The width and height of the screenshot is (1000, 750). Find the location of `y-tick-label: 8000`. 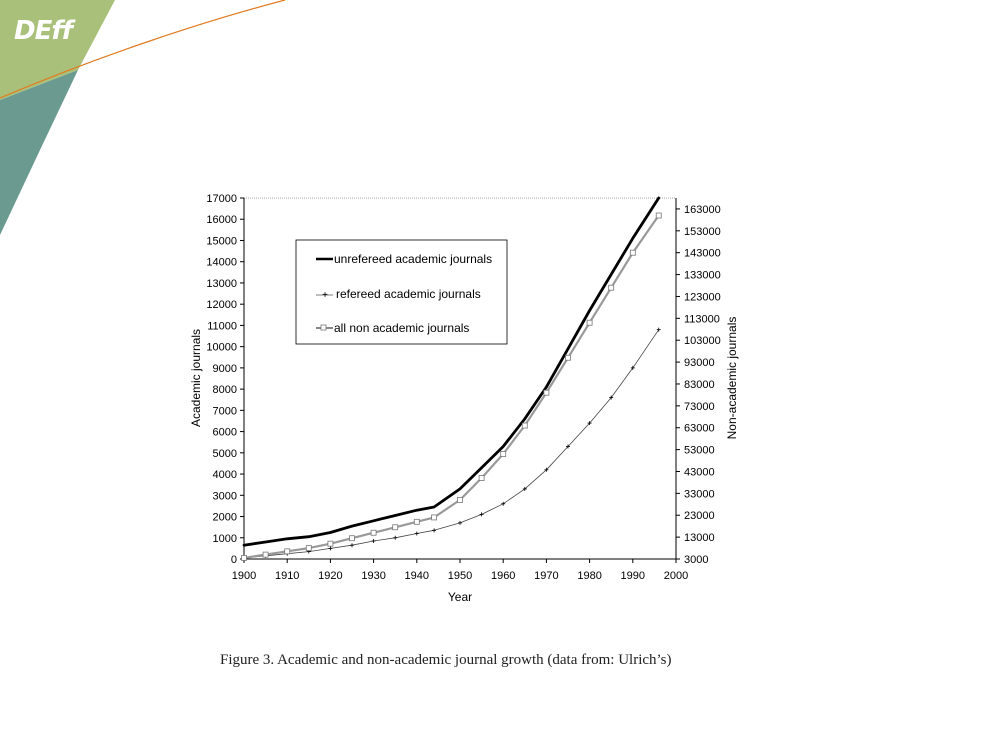

y-tick-label: 8000 is located at coordinates (225, 390).